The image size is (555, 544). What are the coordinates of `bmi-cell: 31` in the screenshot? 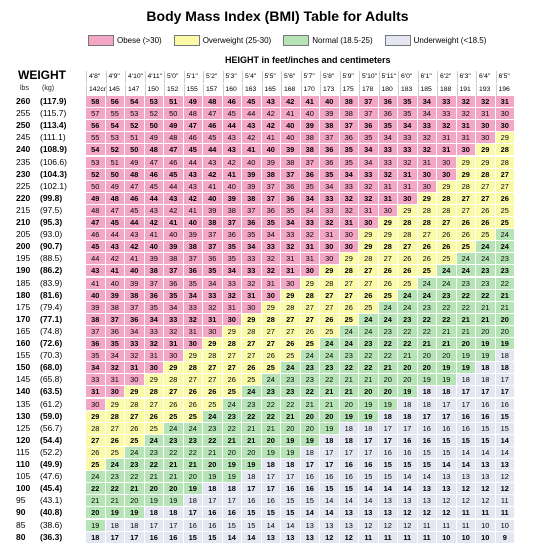 It's located at (388, 198).